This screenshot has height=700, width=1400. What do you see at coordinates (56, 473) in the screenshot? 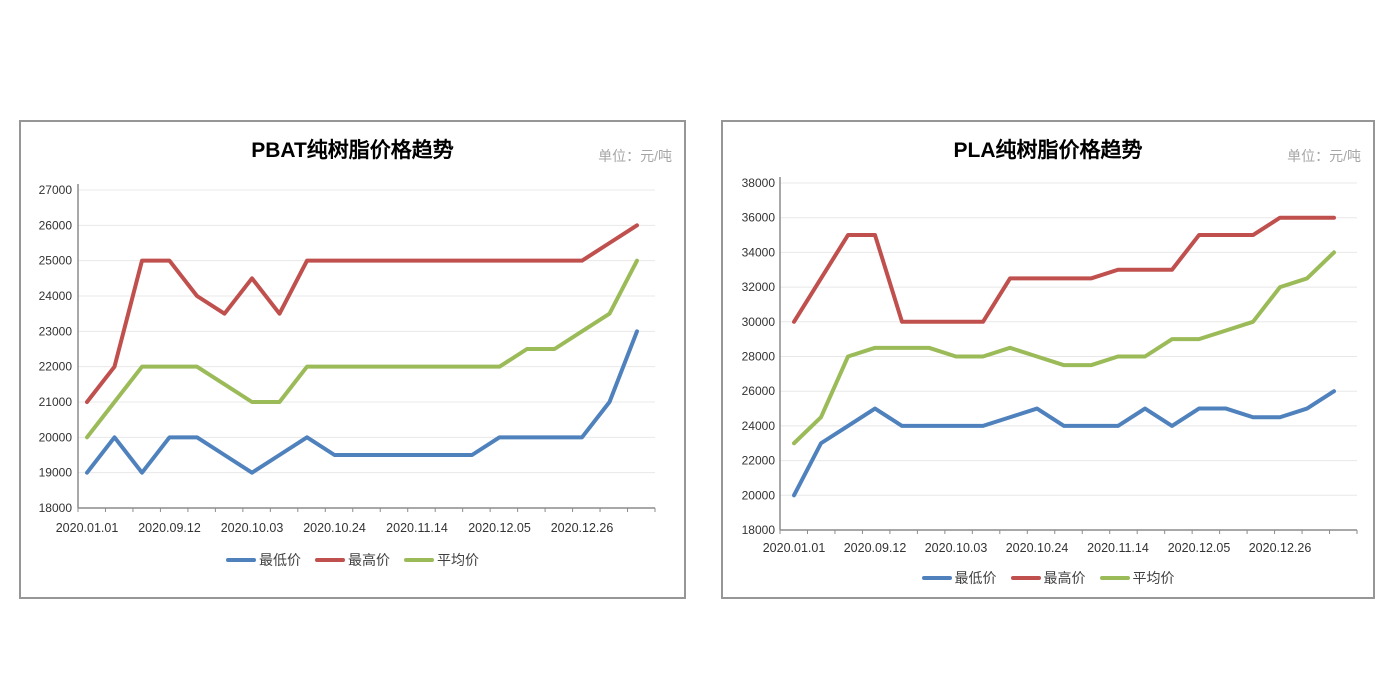
I see `y-tick-label: 19000` at bounding box center [56, 473].